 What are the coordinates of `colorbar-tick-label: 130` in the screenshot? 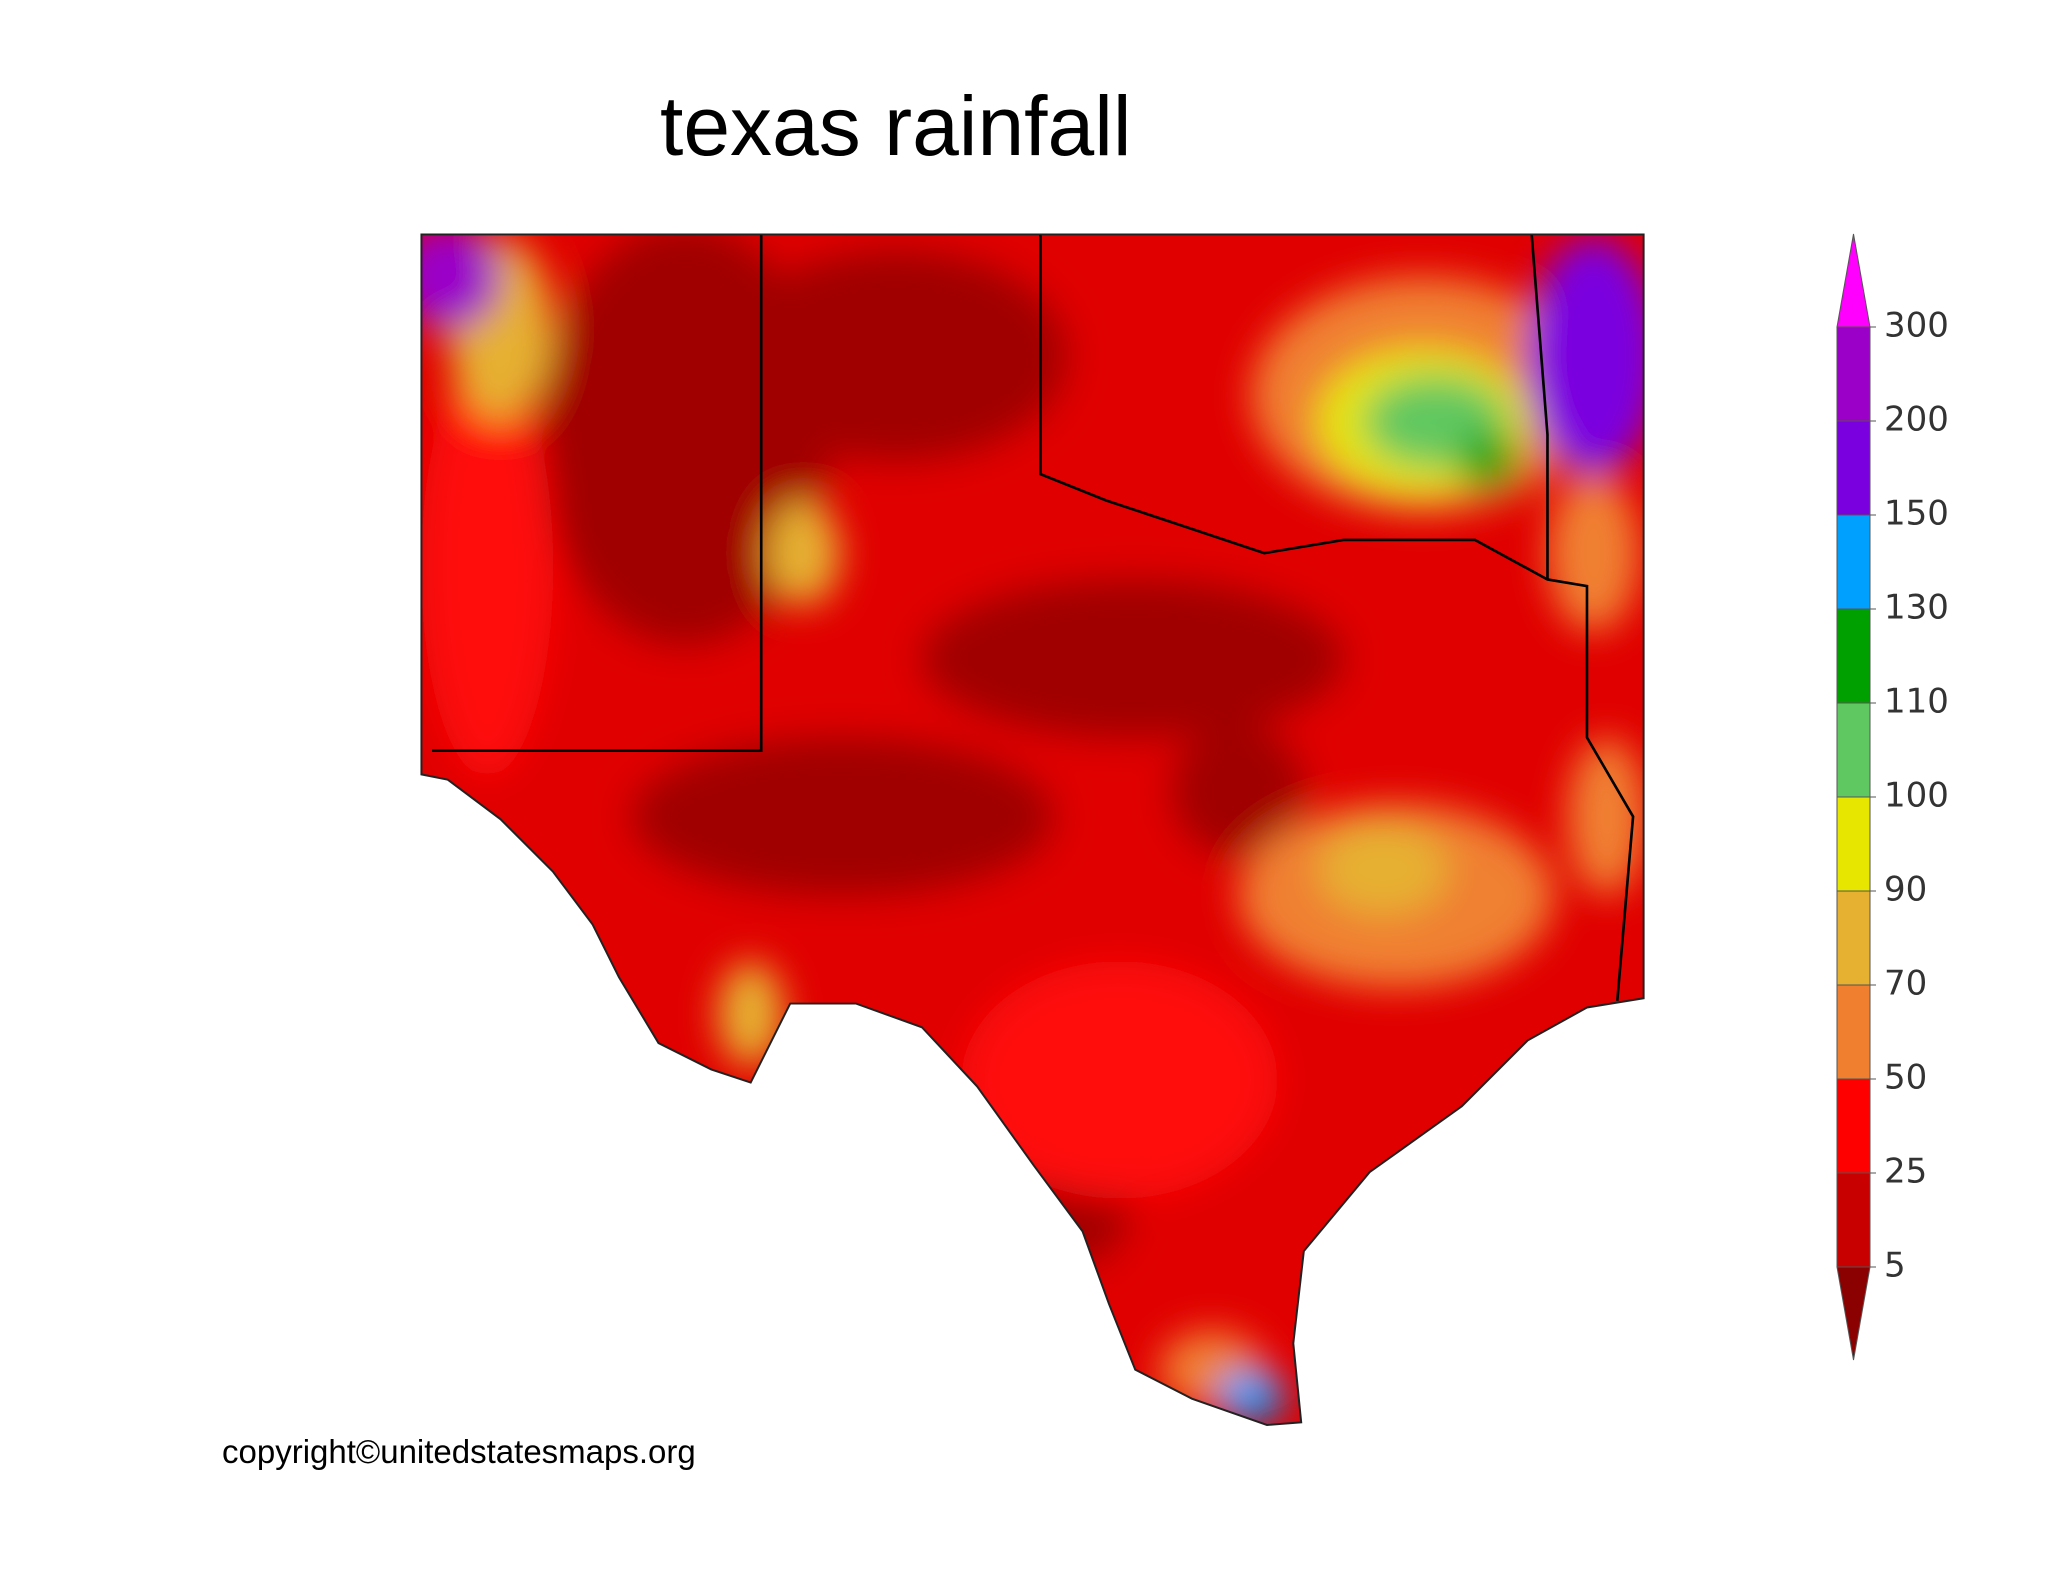 It's located at (1916, 608).